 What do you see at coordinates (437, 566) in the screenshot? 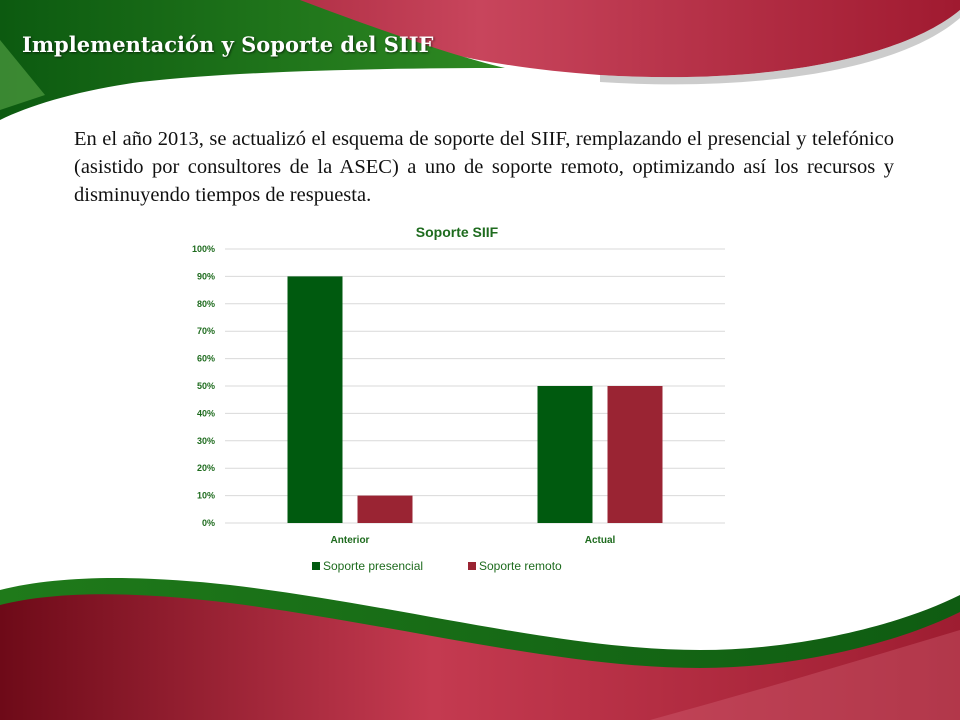
I see `legend: Soporte presencial Soporte remoto` at bounding box center [437, 566].